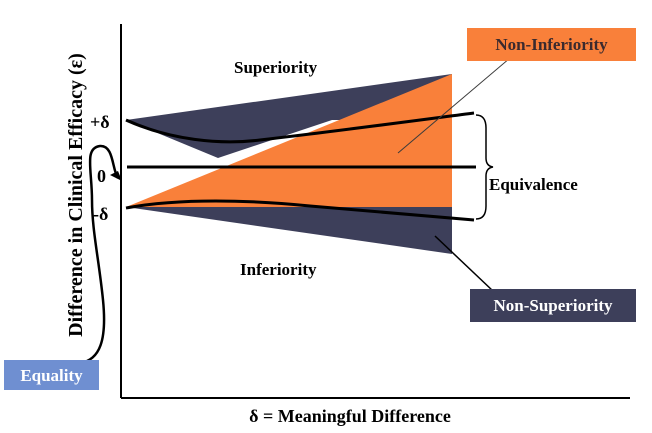  What do you see at coordinates (278, 269) in the screenshot?
I see `inferiority-label: Inferiority` at bounding box center [278, 269].